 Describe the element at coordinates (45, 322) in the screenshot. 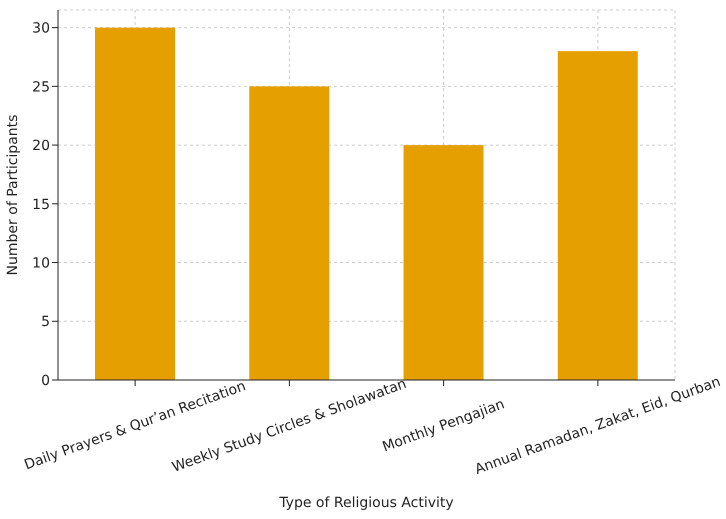

I see `y-tick-label: 5` at that location.